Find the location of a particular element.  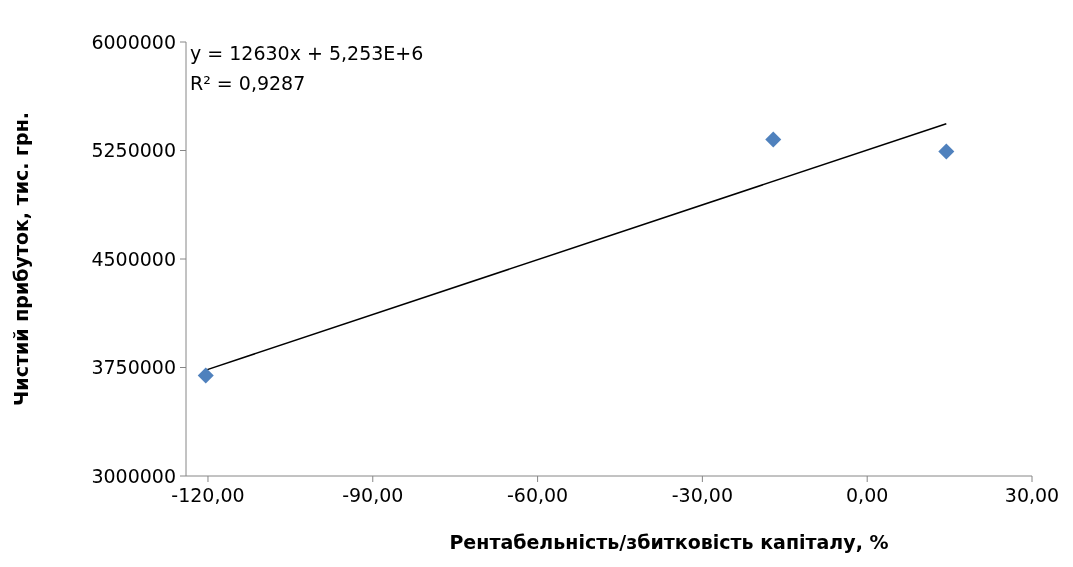

y-tick-label: 5250000 is located at coordinates (133, 150).